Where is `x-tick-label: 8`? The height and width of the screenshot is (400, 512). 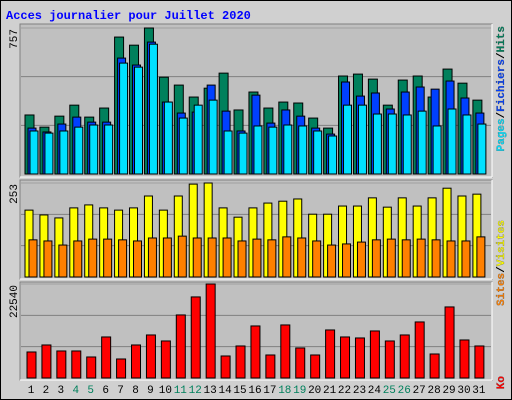
x-tick-label: 8 is located at coordinates (135, 391).